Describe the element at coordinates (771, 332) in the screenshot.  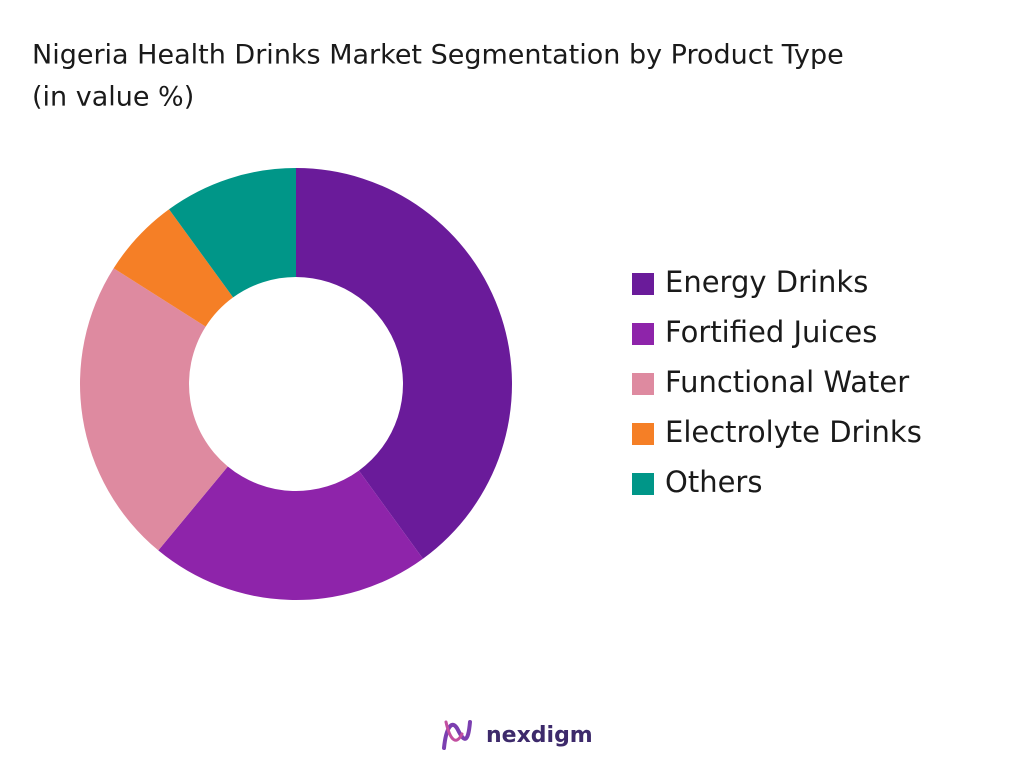
I see `legend-label: Fortified Juices` at that location.